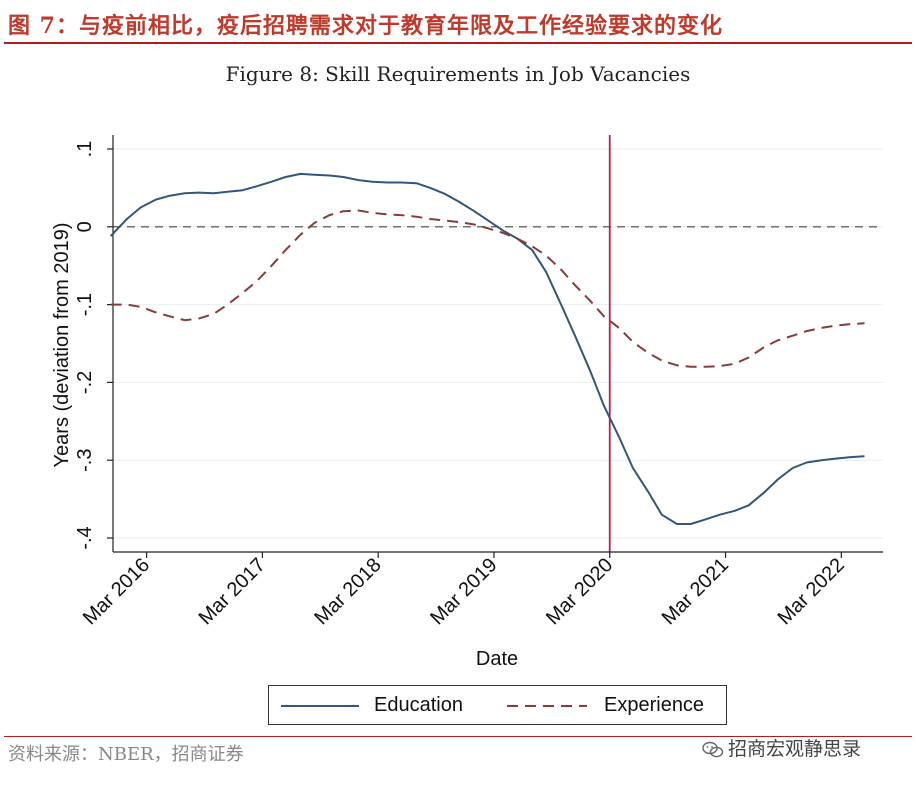 Image resolution: width=916 pixels, height=785 pixels. I want to click on x-tick-label: Mar 2022, so click(811, 591).